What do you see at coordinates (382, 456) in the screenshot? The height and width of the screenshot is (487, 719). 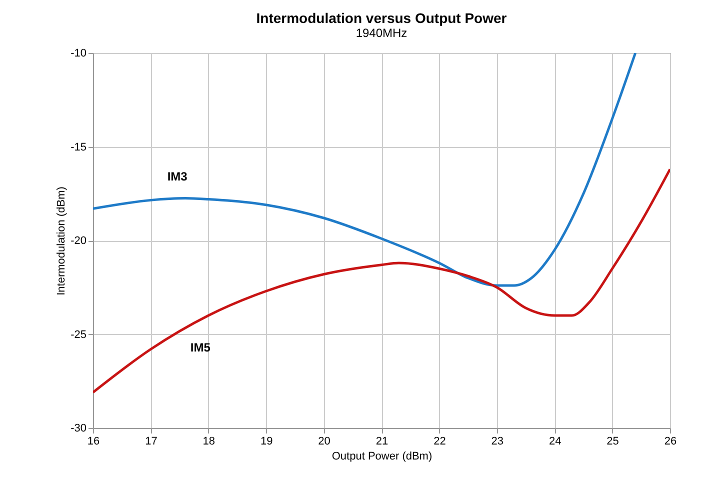 I see `x-axis-title: Output Power (dBm)` at bounding box center [382, 456].